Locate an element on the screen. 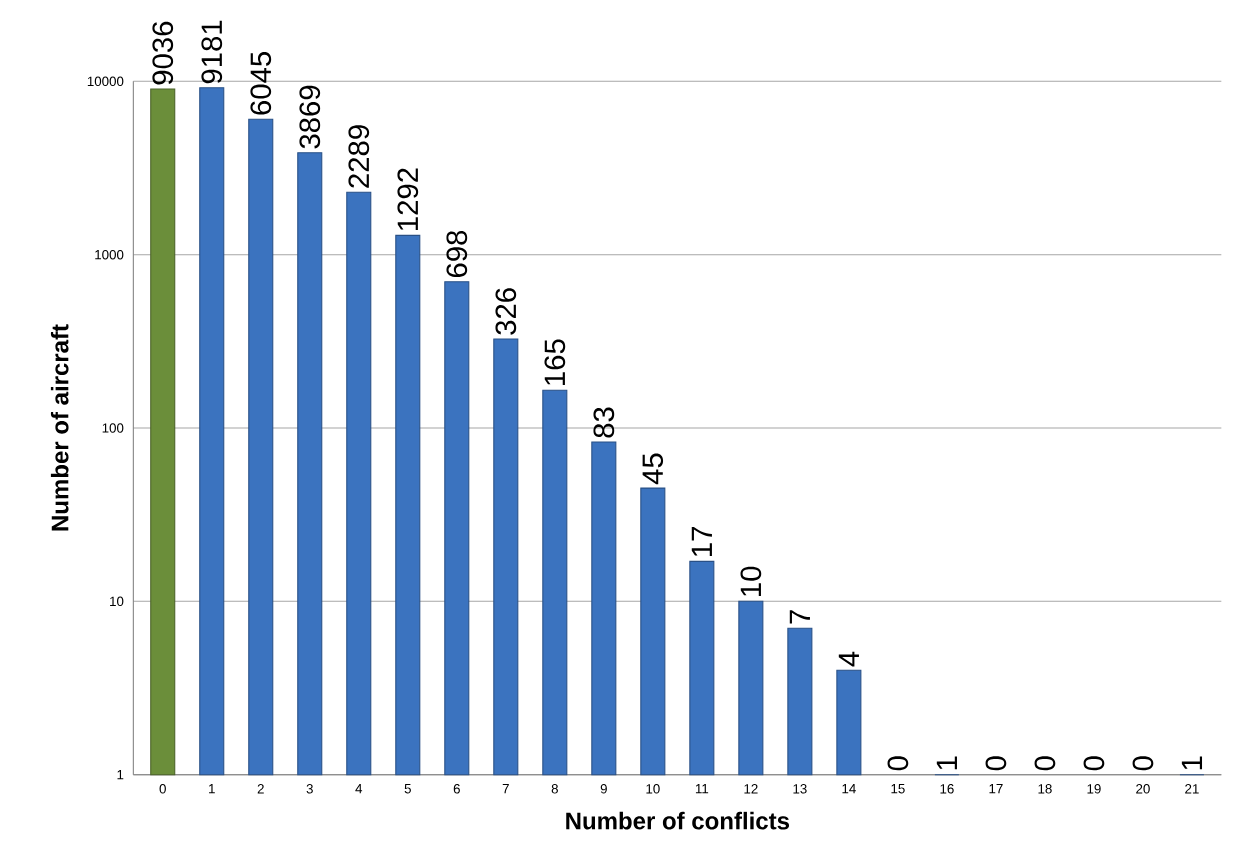  data-label: 3869 is located at coordinates (310, 117).